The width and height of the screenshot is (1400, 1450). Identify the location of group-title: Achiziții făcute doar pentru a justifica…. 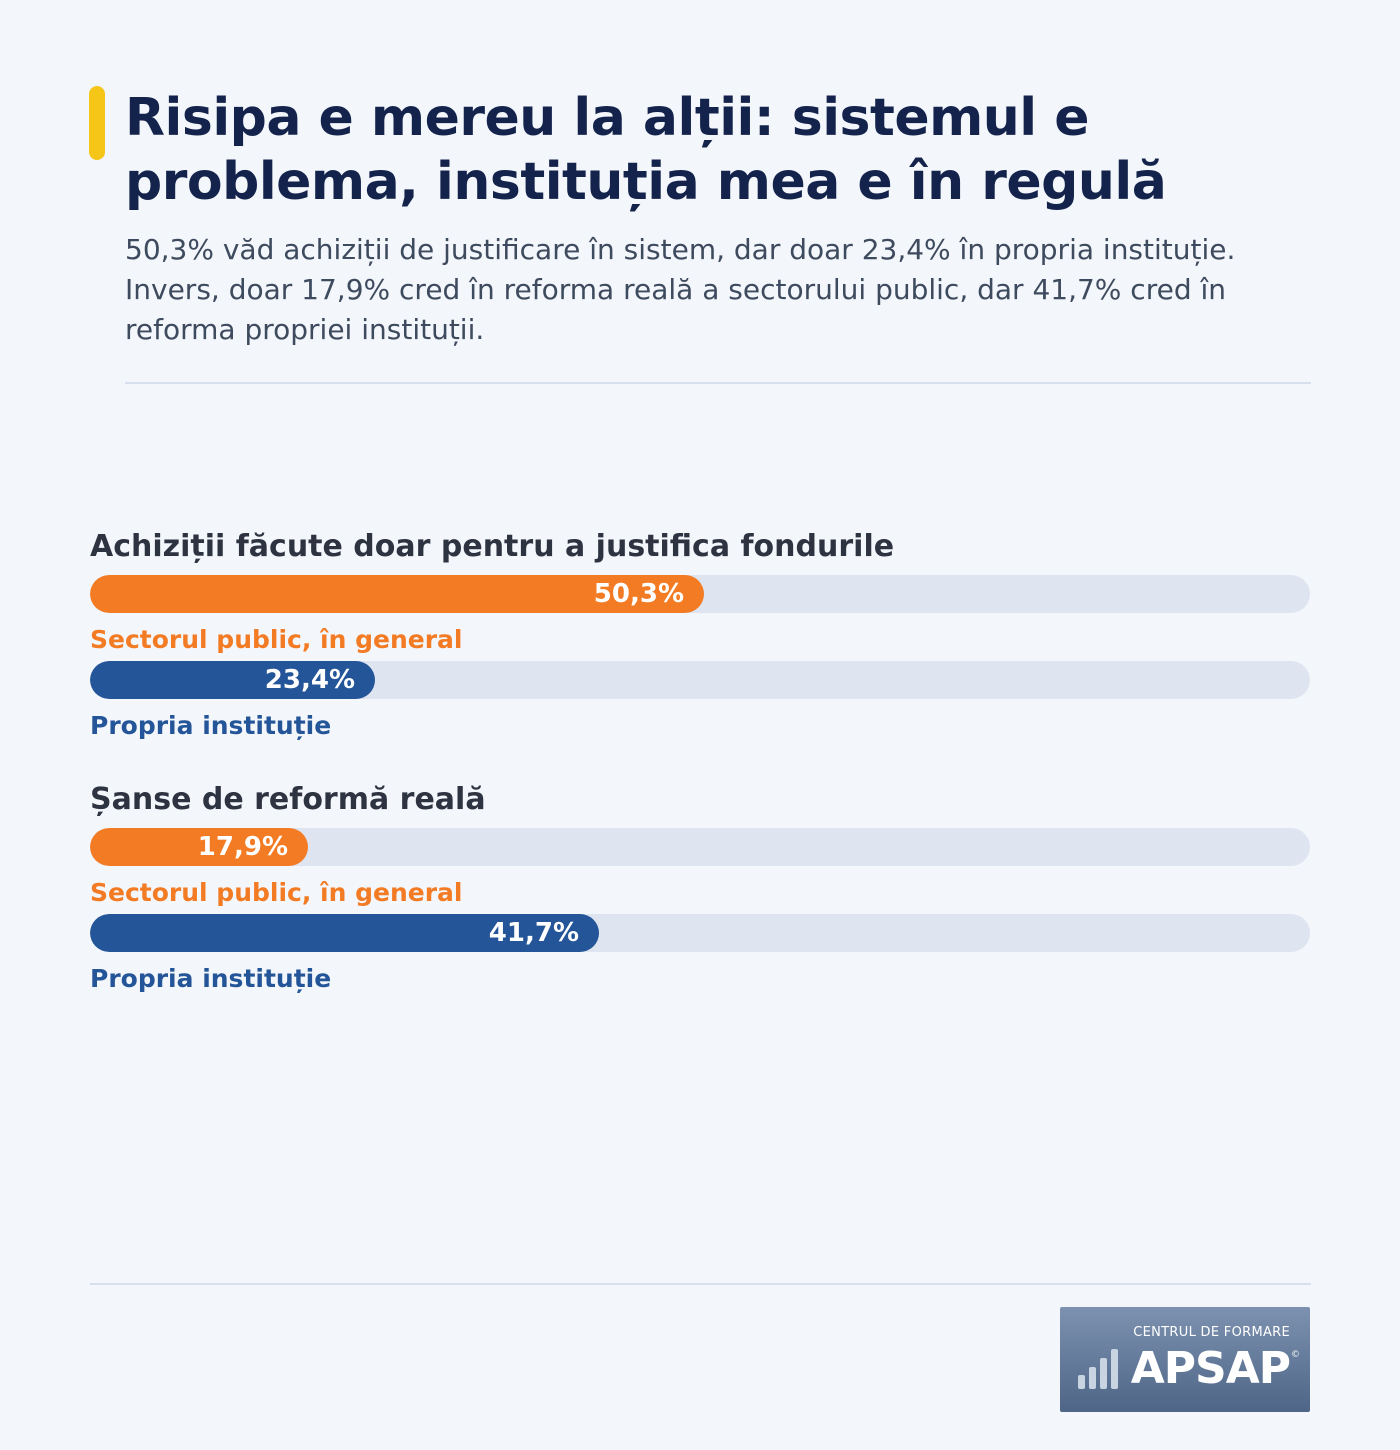
(492, 546).